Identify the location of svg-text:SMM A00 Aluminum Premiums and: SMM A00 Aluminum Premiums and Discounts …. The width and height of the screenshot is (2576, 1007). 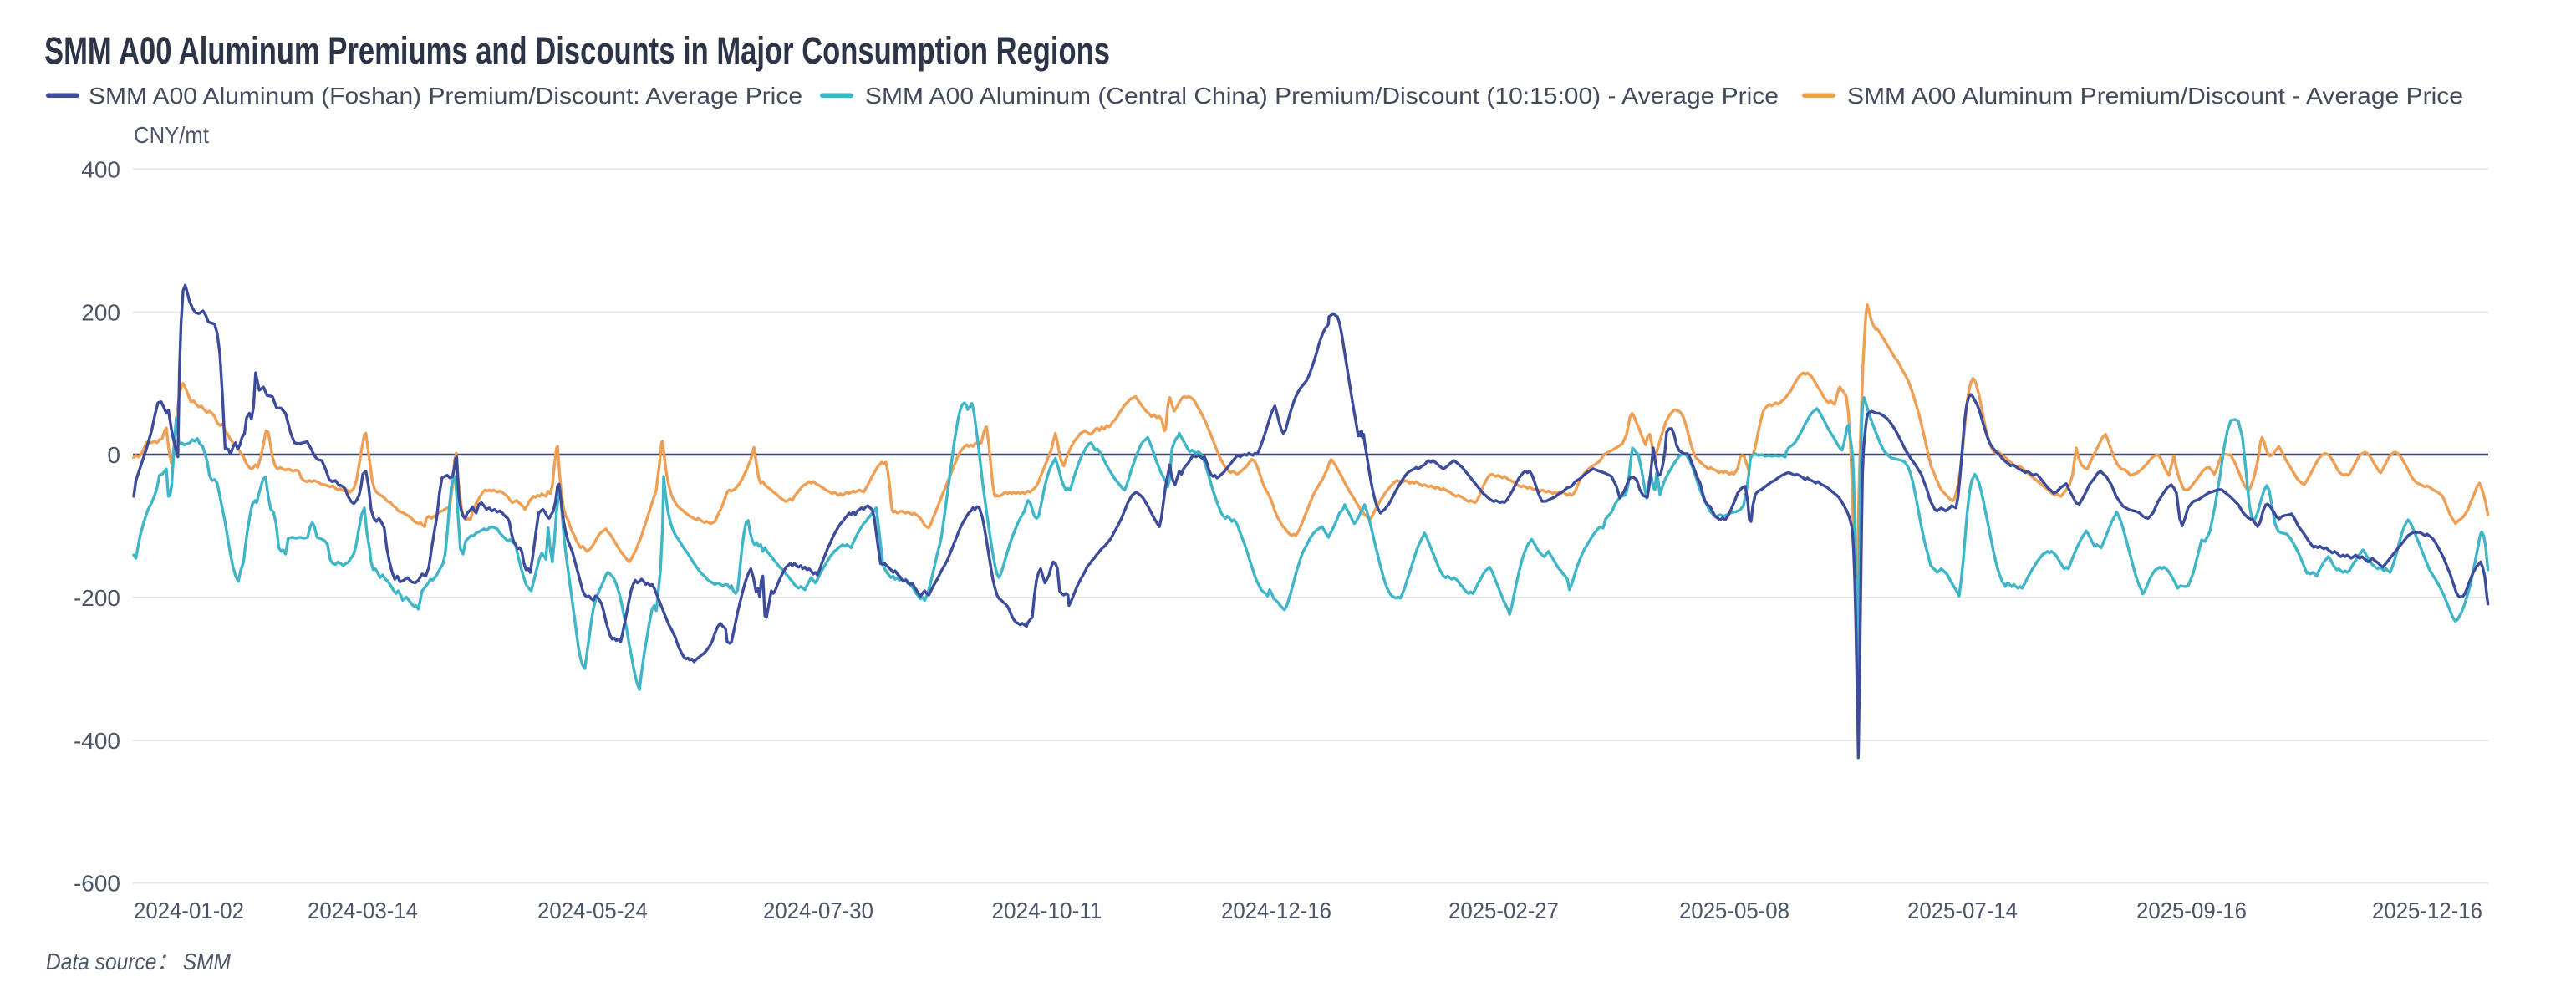
(577, 51).